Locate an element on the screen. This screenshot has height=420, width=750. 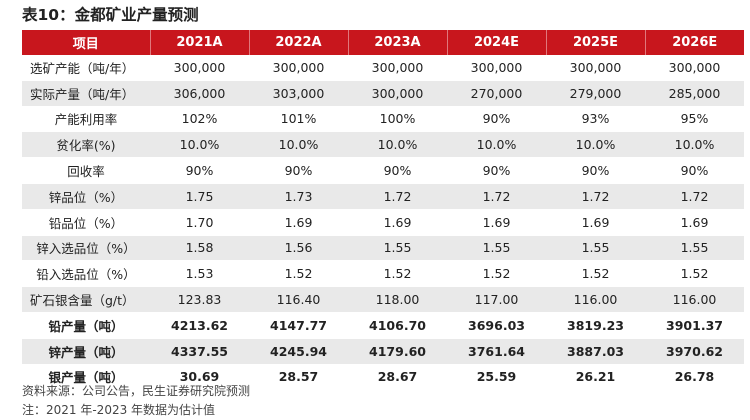
table-cell: 1.56 is located at coordinates (298, 248).